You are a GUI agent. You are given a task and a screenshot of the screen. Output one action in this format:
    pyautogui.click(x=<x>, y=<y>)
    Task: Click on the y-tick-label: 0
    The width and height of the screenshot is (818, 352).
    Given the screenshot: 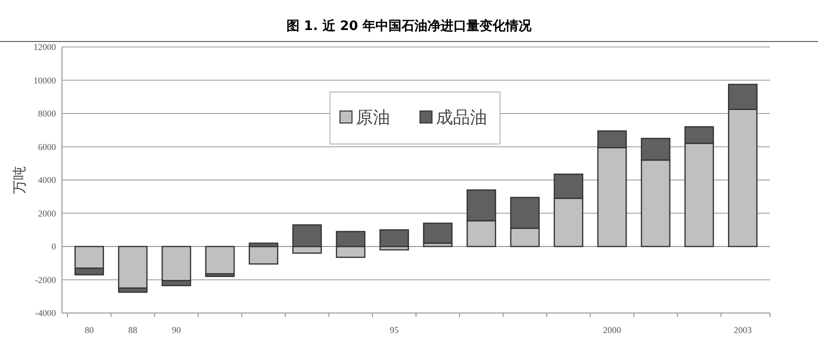 What is the action you would take?
    pyautogui.click(x=54, y=247)
    